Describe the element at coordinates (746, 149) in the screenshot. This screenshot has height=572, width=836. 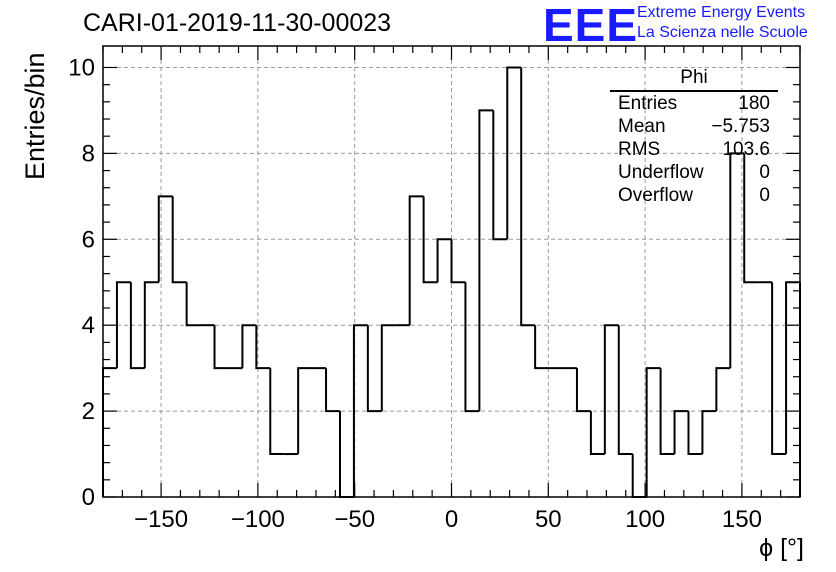
I see `stats-value: 103.6` at that location.